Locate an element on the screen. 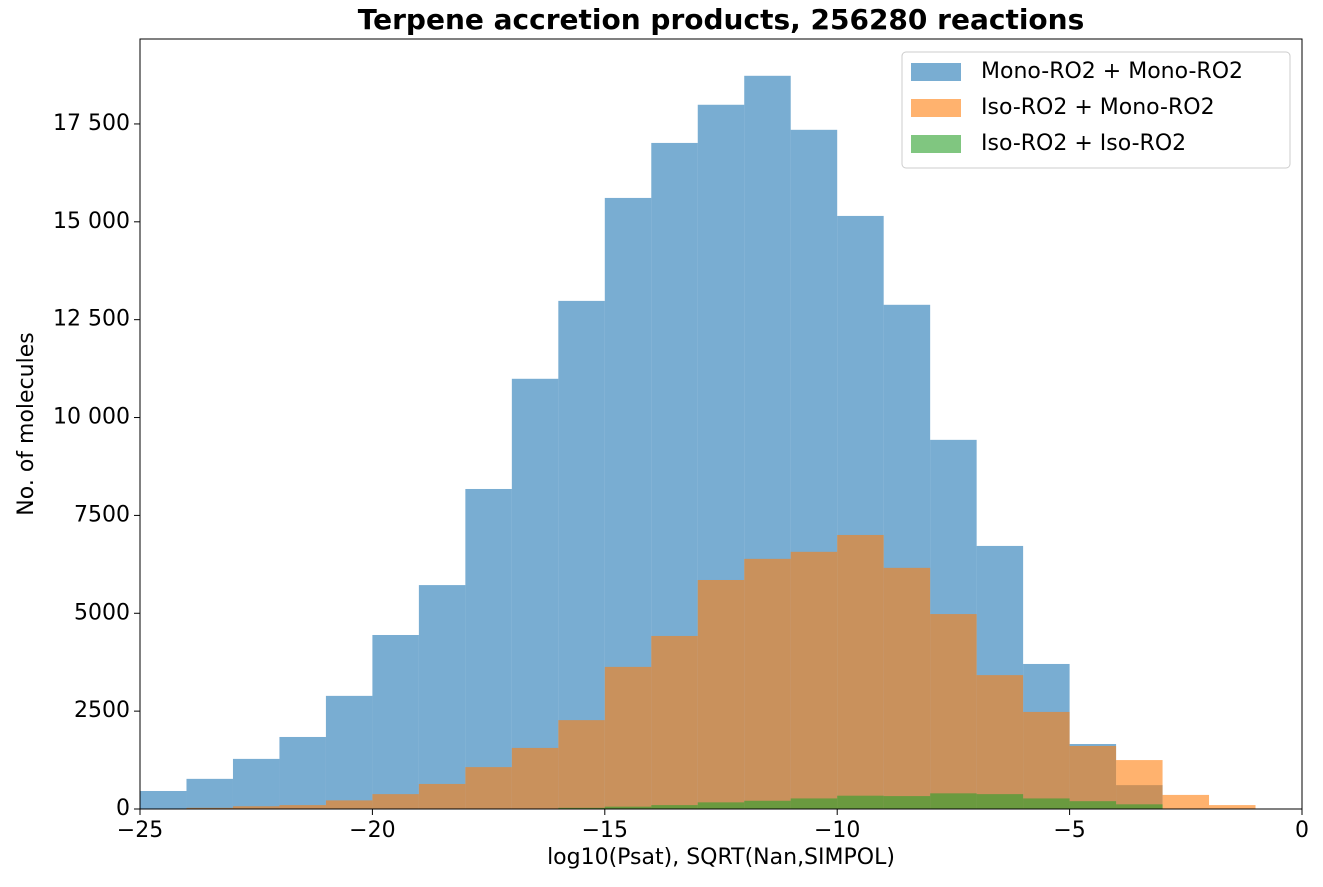 Image resolution: width=1323 pixels, height=887 pixels. y-axis-label: No. of molecules is located at coordinates (26, 423).